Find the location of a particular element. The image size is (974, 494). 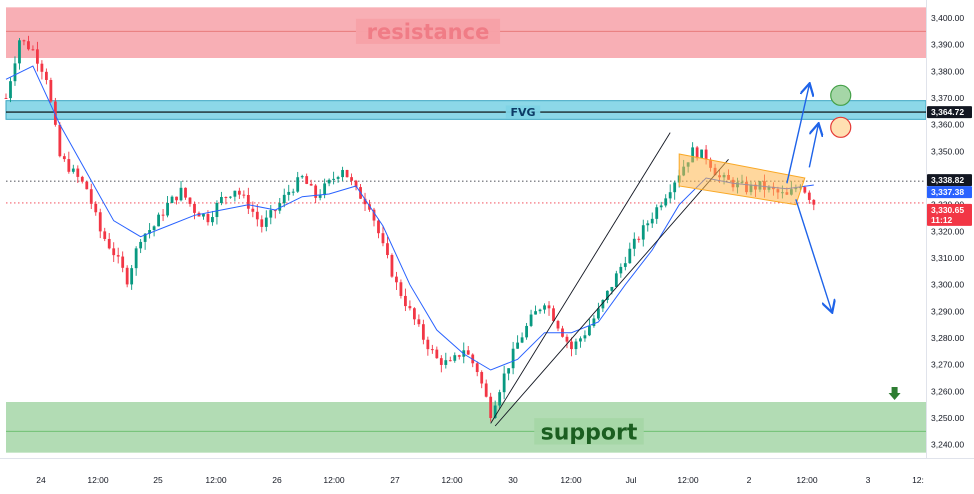

y-tick-label: 3,360.00 is located at coordinates (947, 125).